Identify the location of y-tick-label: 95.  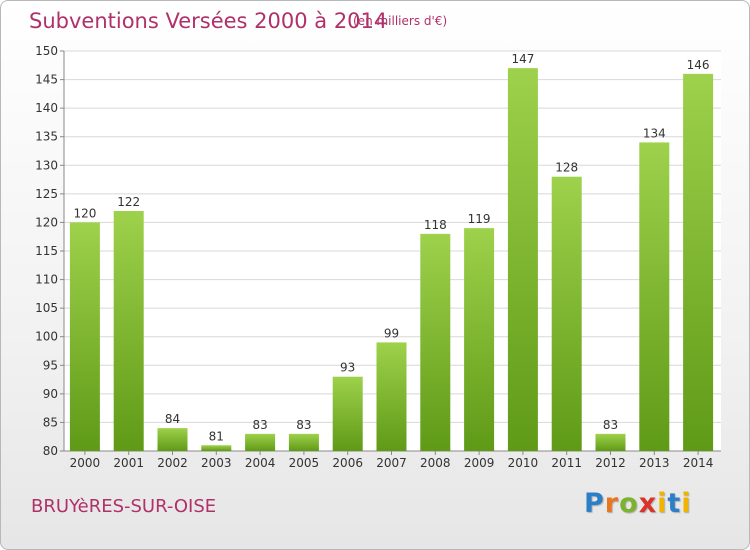
(50, 365).